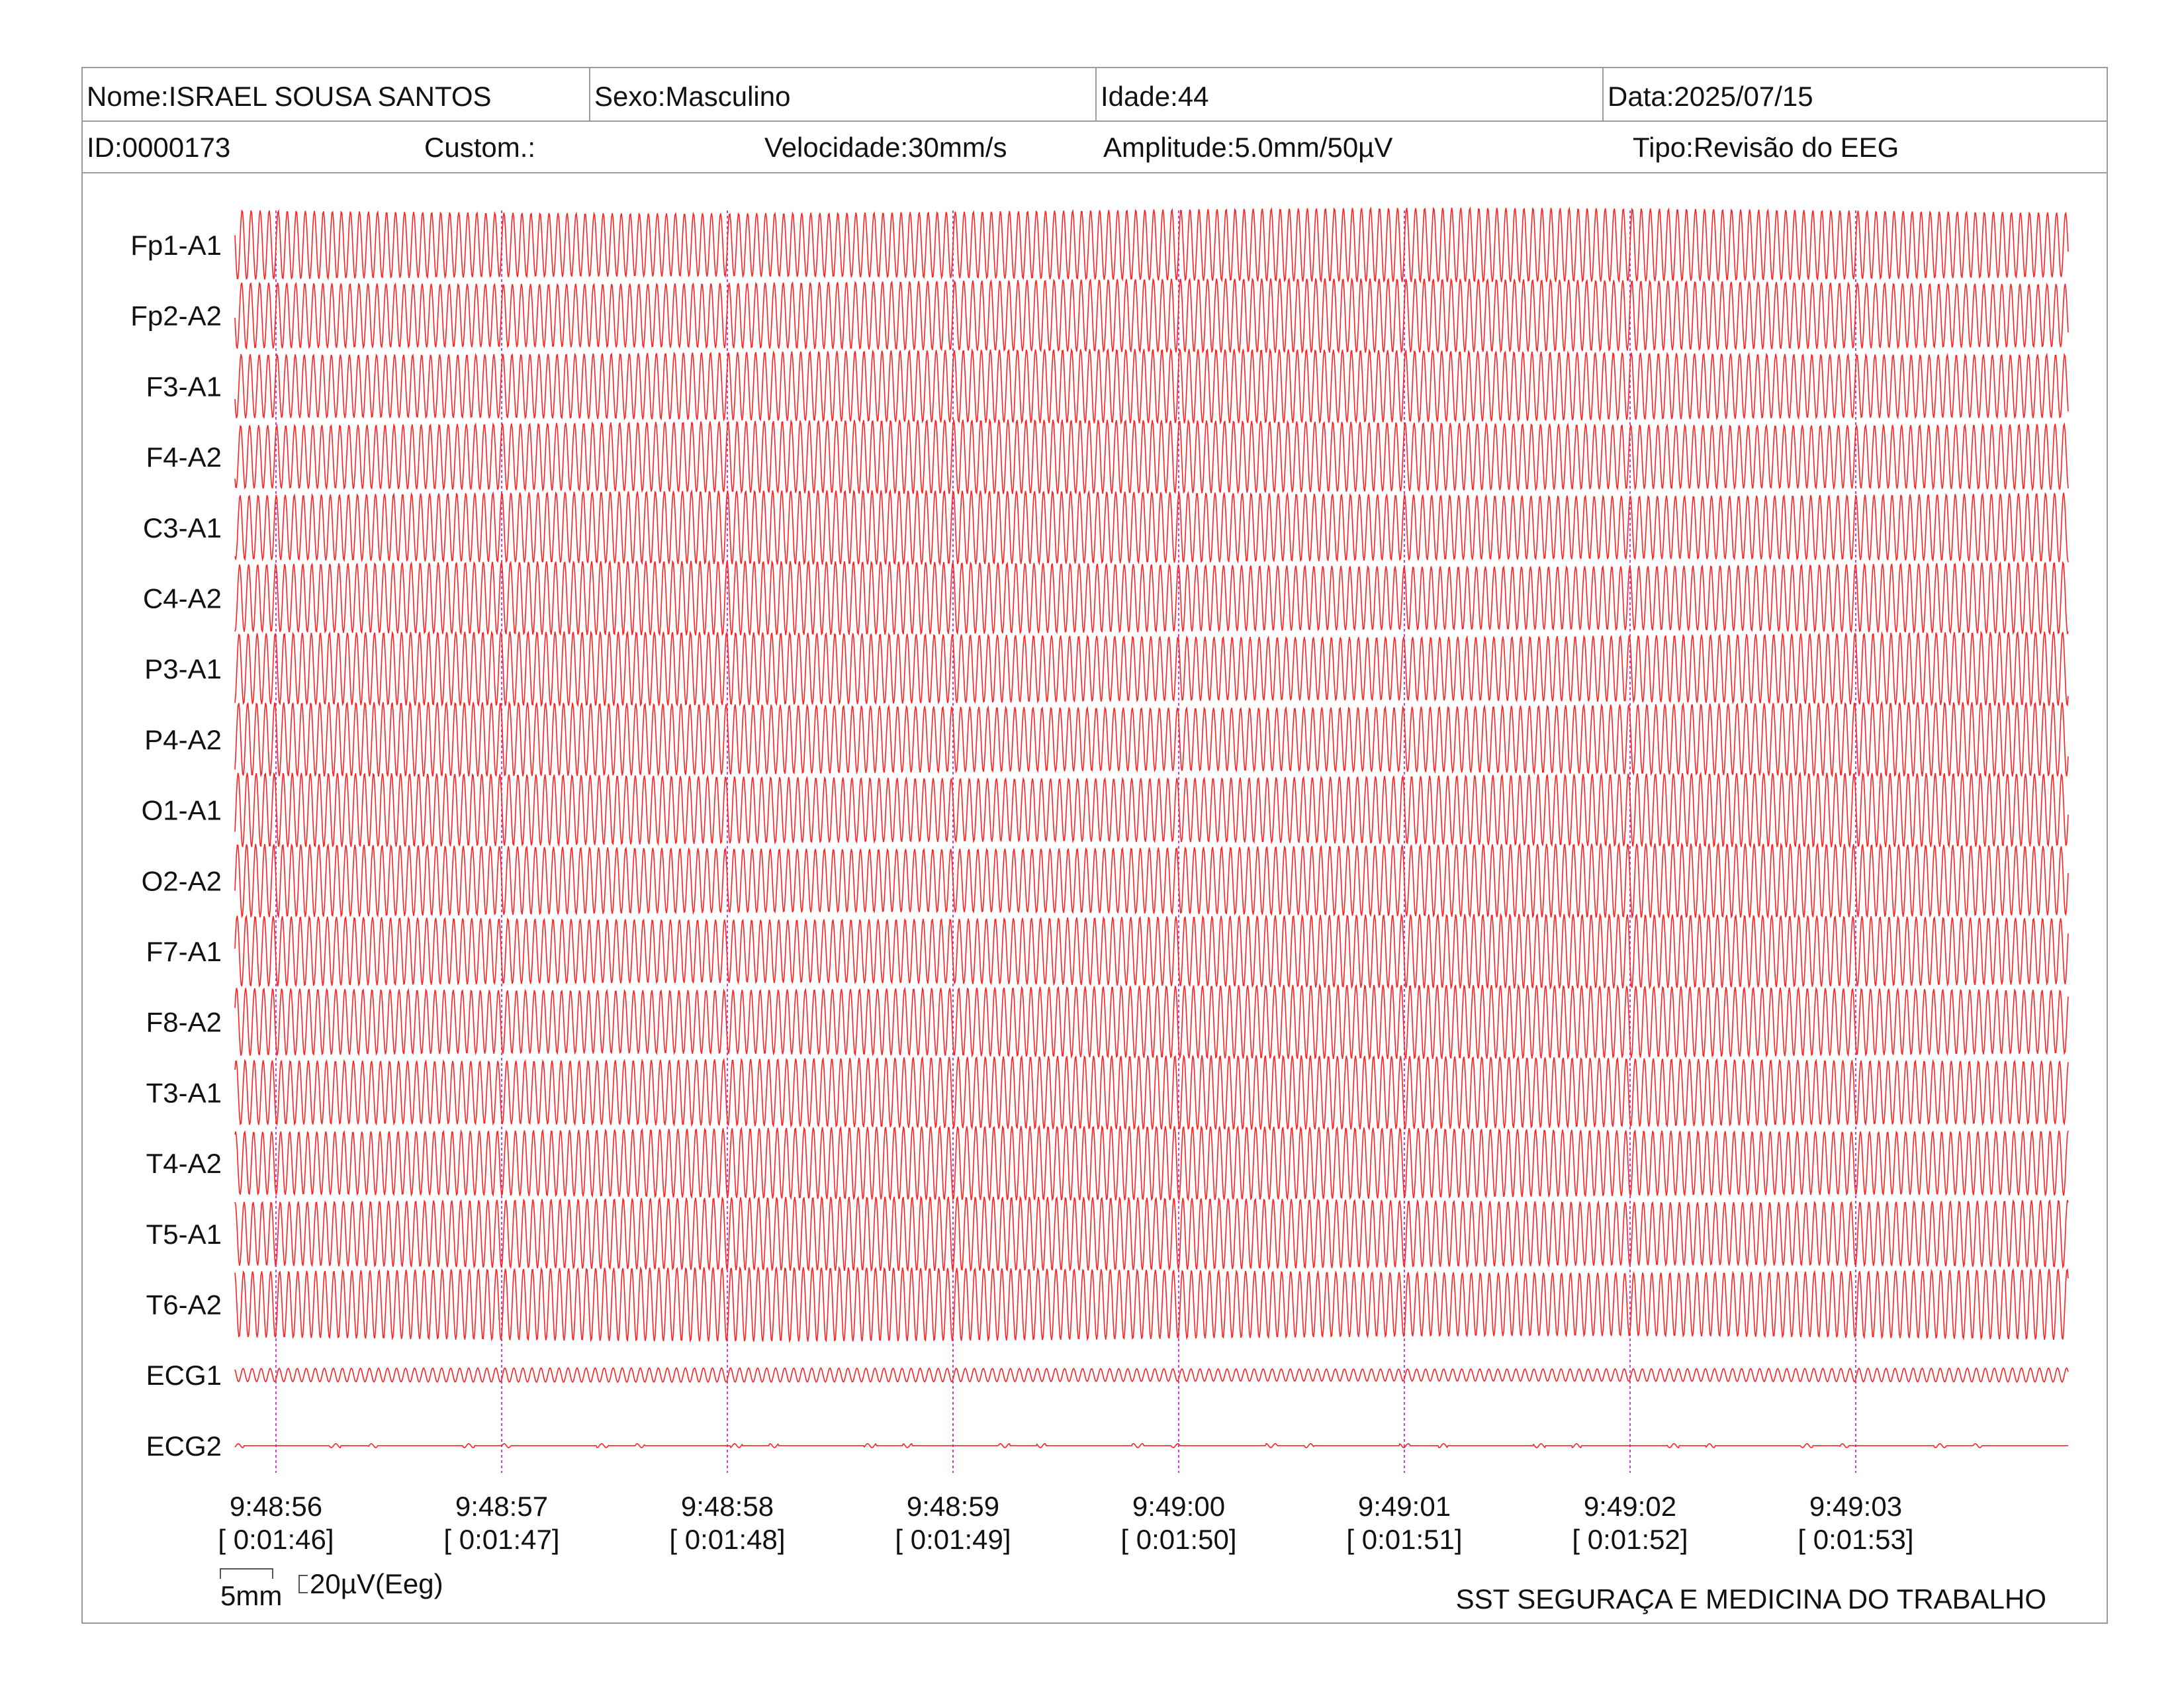 The width and height of the screenshot is (2184, 1688). I want to click on channel-label: Fp1-A1, so click(176, 245).